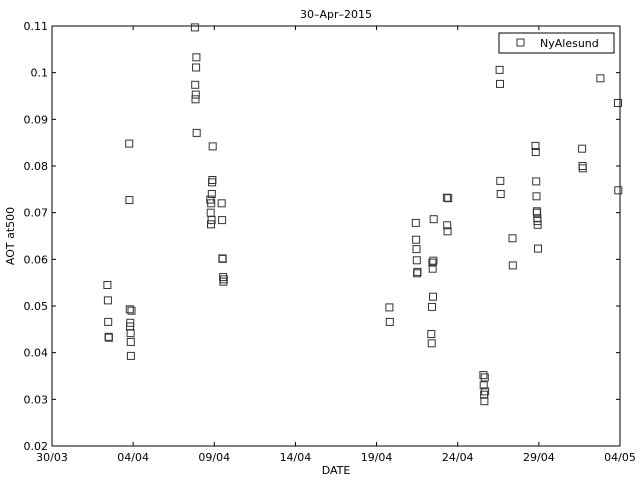  I want to click on x-tick-label: 04/05, so click(620, 457).